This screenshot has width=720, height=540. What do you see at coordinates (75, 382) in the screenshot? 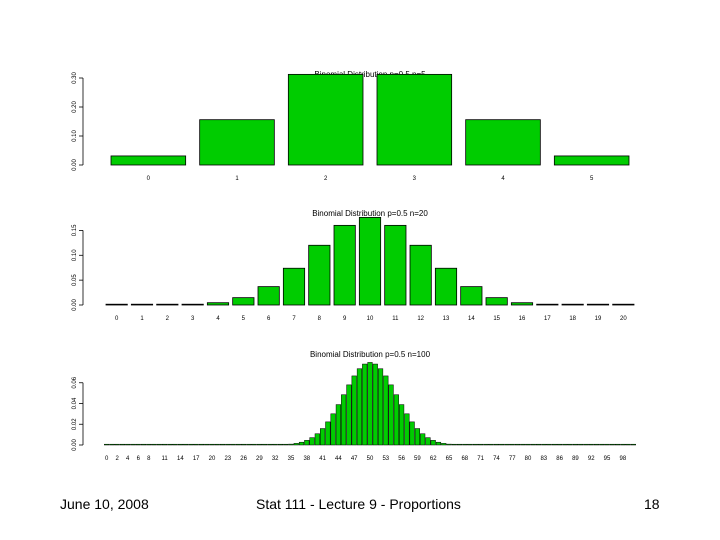
I see `y-tick-label: 0.06` at bounding box center [75, 382].